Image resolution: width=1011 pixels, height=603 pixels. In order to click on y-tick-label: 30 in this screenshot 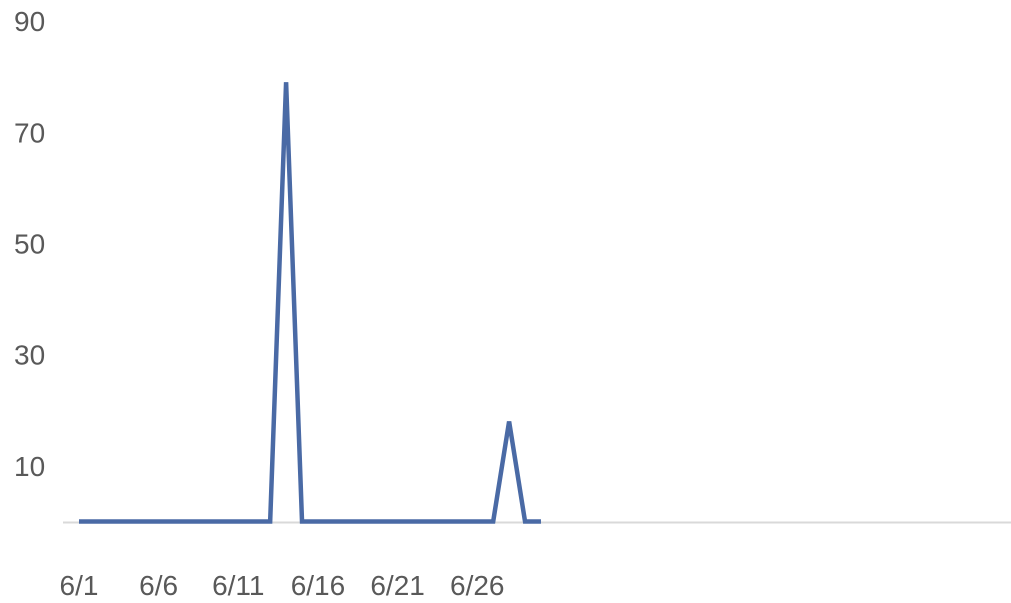, I will do `click(29, 355)`.